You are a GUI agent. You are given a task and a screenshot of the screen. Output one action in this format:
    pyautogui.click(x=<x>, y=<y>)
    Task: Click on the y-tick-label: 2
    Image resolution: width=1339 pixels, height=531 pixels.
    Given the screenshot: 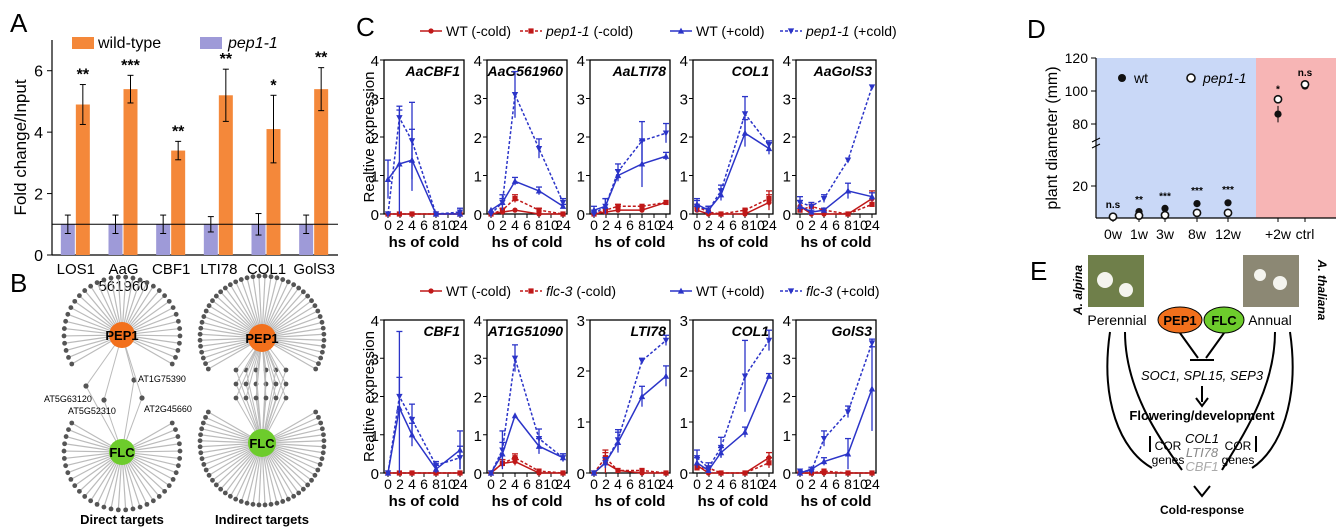 What is the action you would take?
    pyautogui.click(x=787, y=138)
    